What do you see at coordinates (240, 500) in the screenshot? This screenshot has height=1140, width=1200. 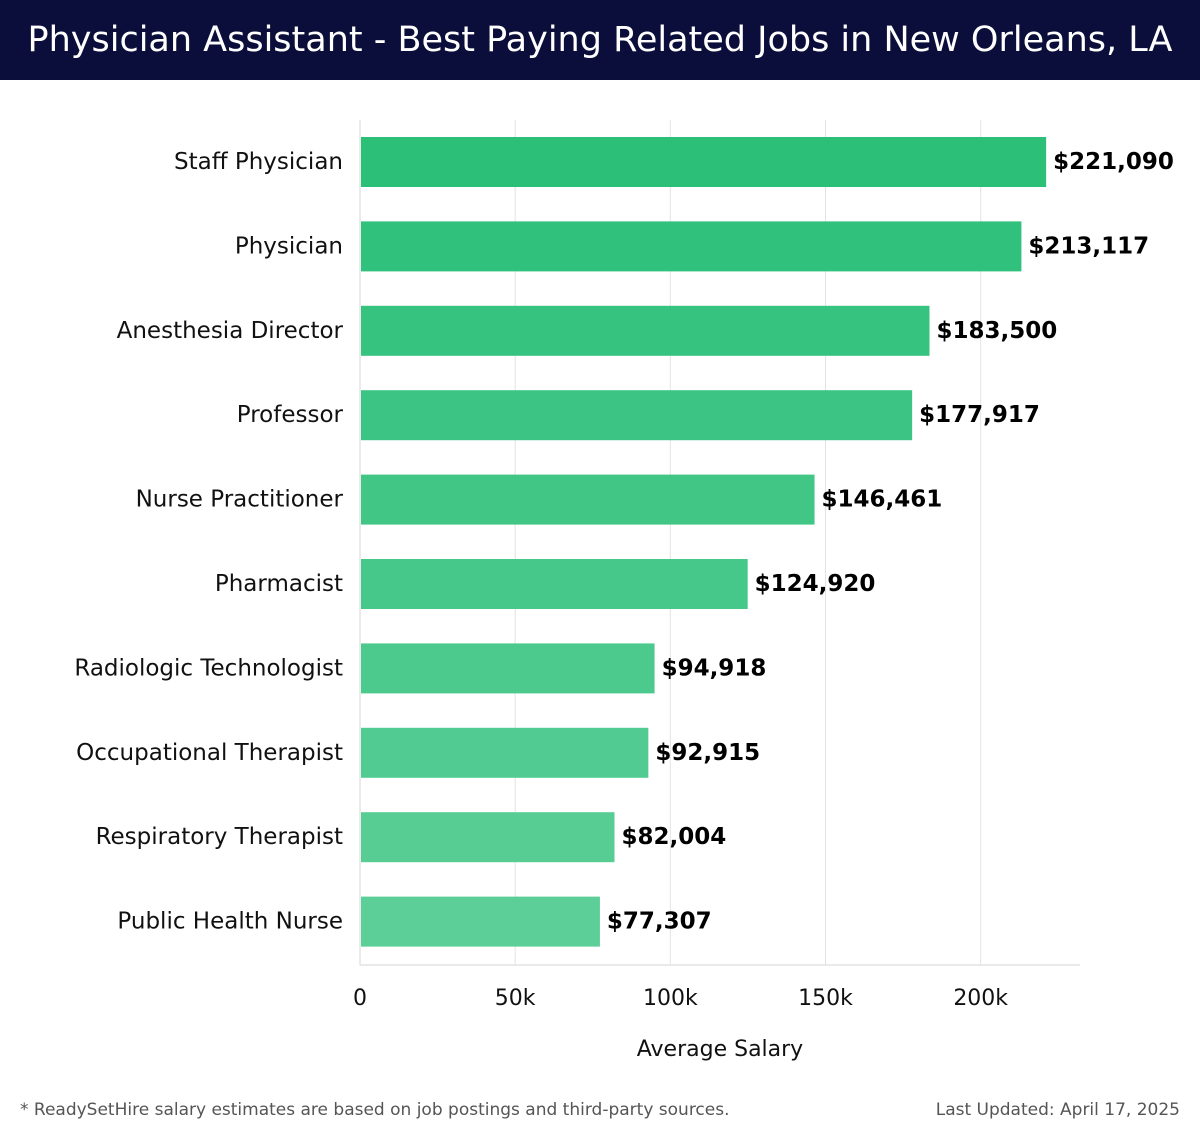 I see `category-label: Nurse Practitioner` at bounding box center [240, 500].